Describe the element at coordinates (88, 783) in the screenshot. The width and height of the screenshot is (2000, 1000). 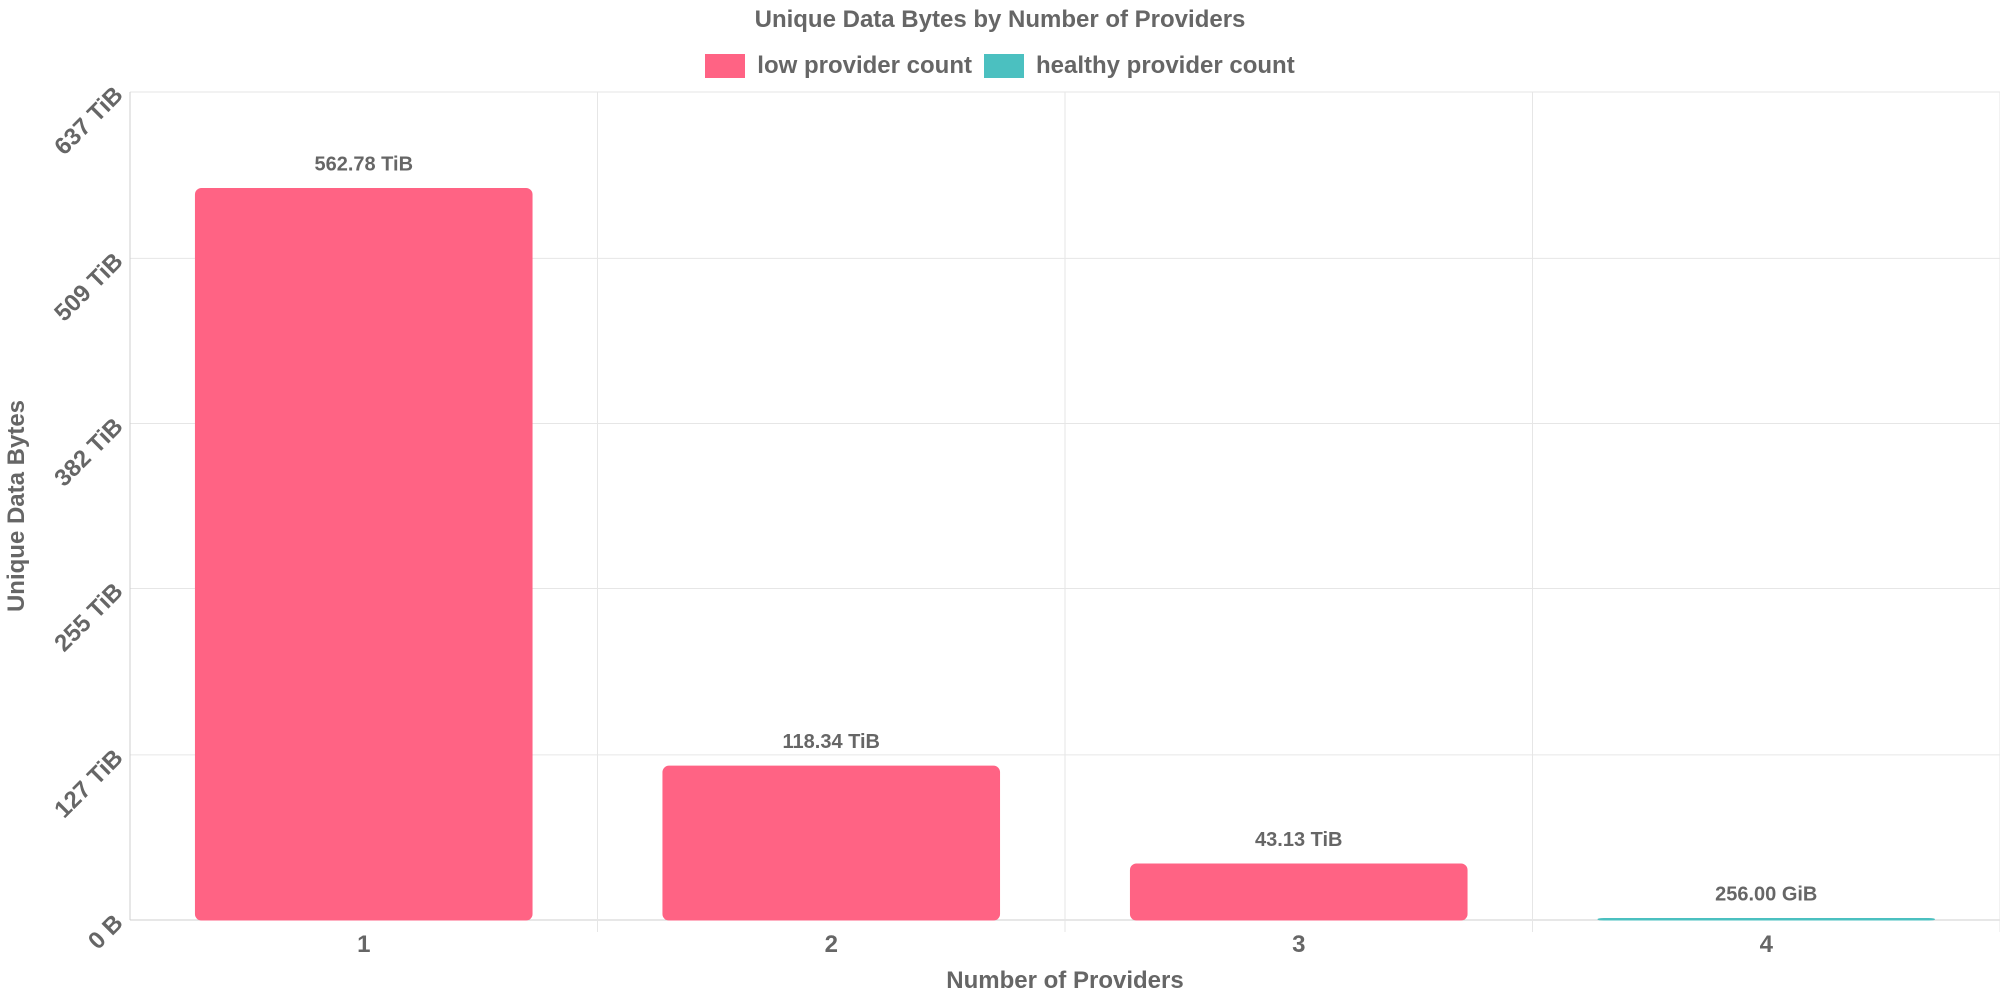
I see `y-tick-label: 127 TiB` at that location.